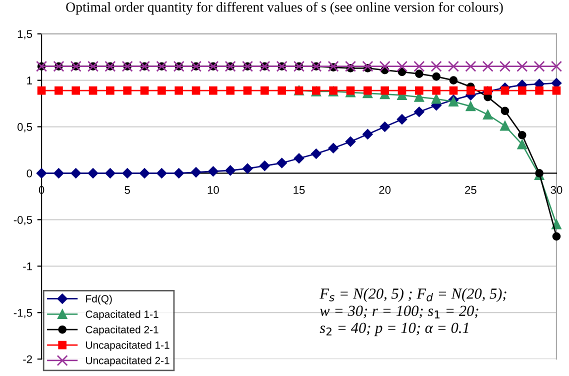  Describe the element at coordinates (122, 315) in the screenshot. I see `legend-label: Capacitated 1-1` at that location.